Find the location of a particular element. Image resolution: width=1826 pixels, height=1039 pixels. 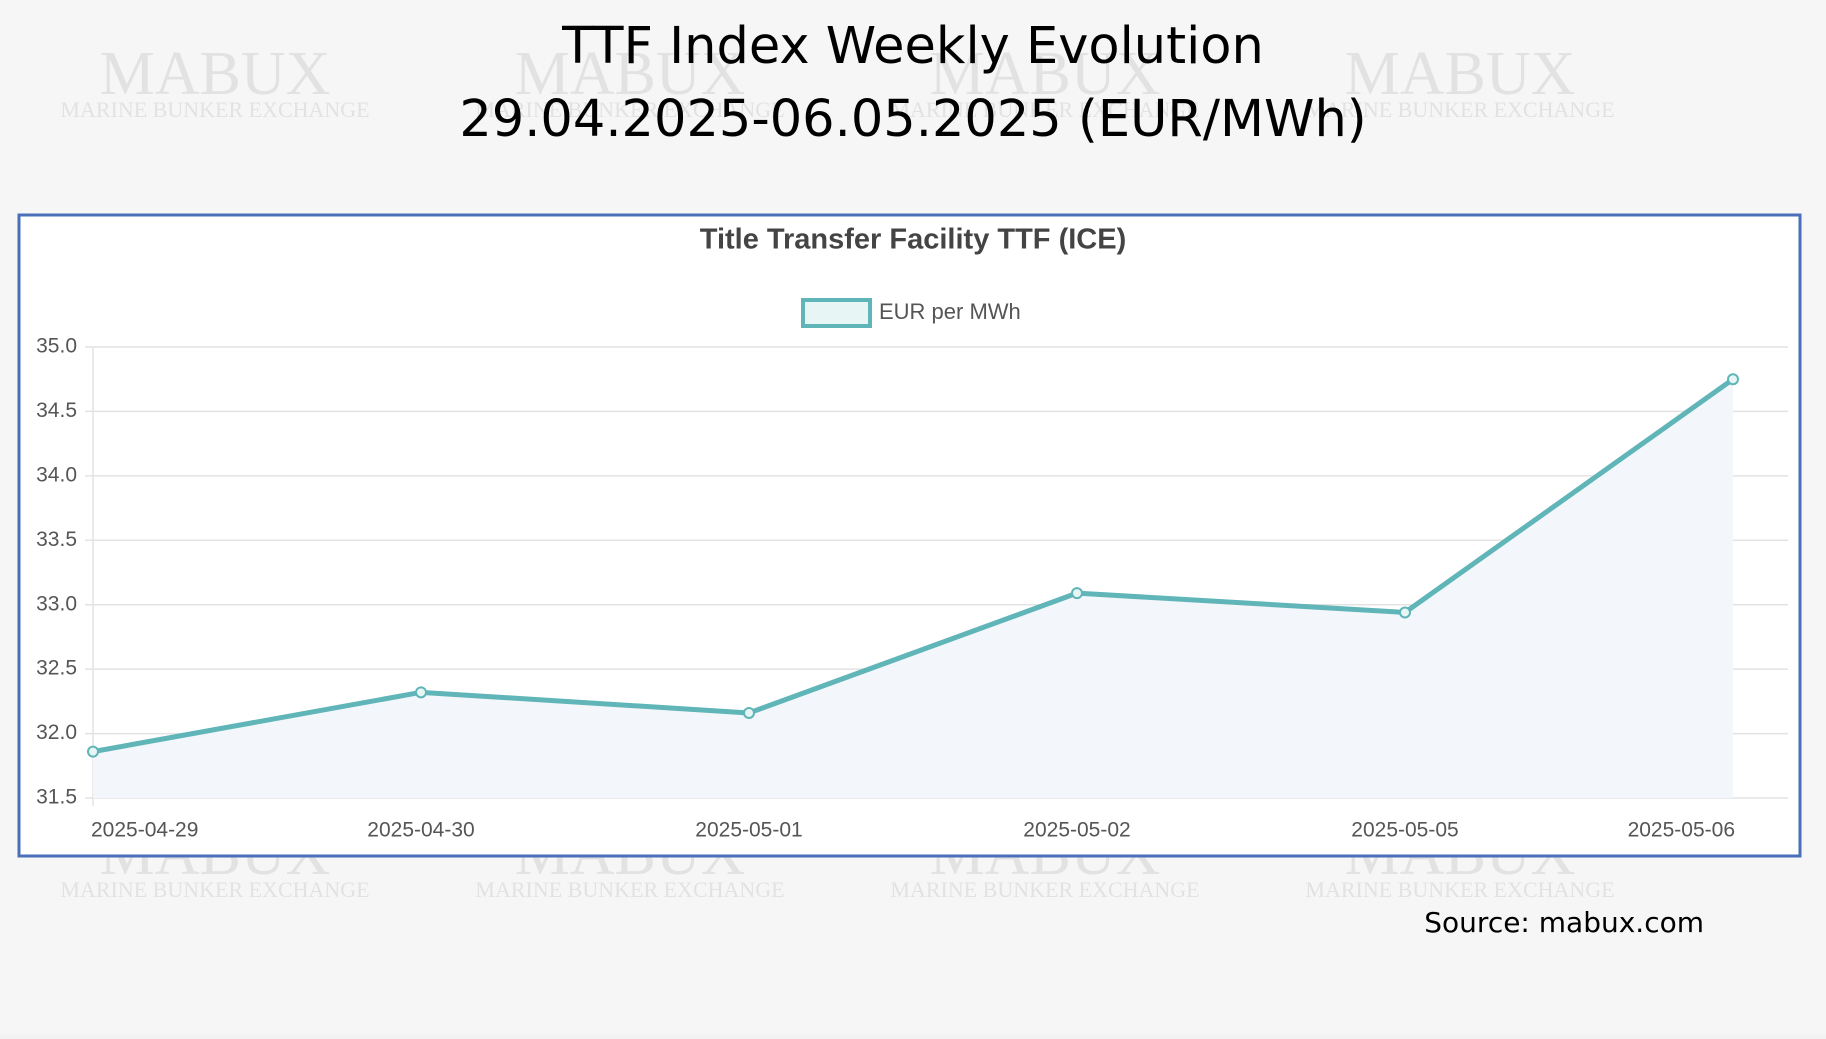

y-tick-label: 31.5 is located at coordinates (56, 797).